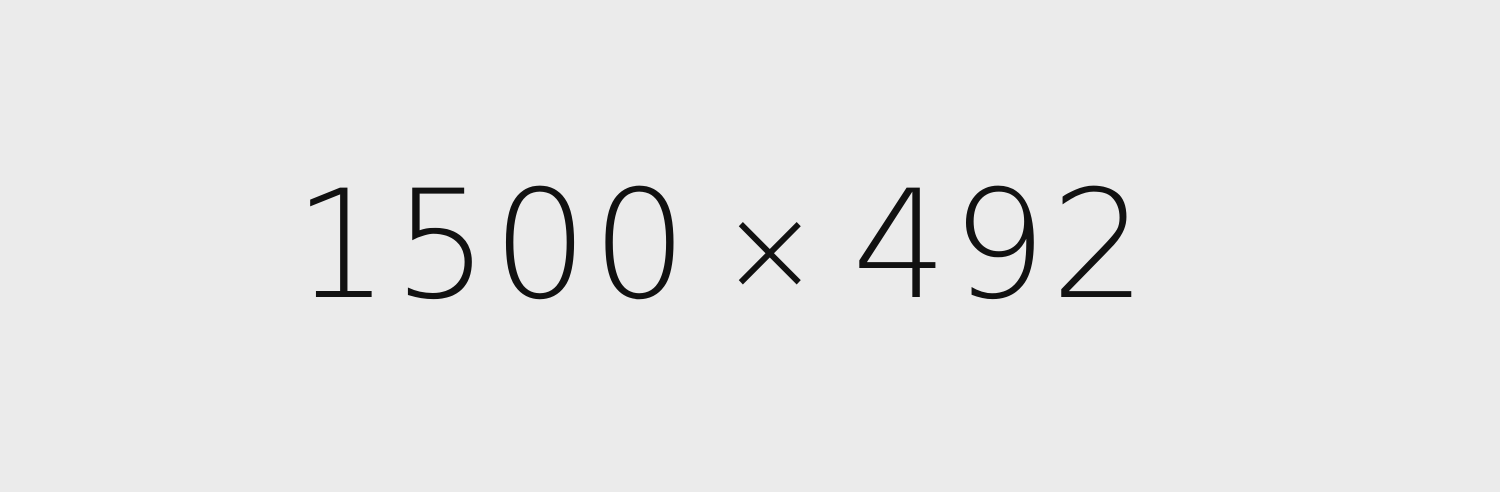 The height and width of the screenshot is (492, 1500). What do you see at coordinates (492, 246) in the screenshot?
I see `width-value: 1500` at bounding box center [492, 246].